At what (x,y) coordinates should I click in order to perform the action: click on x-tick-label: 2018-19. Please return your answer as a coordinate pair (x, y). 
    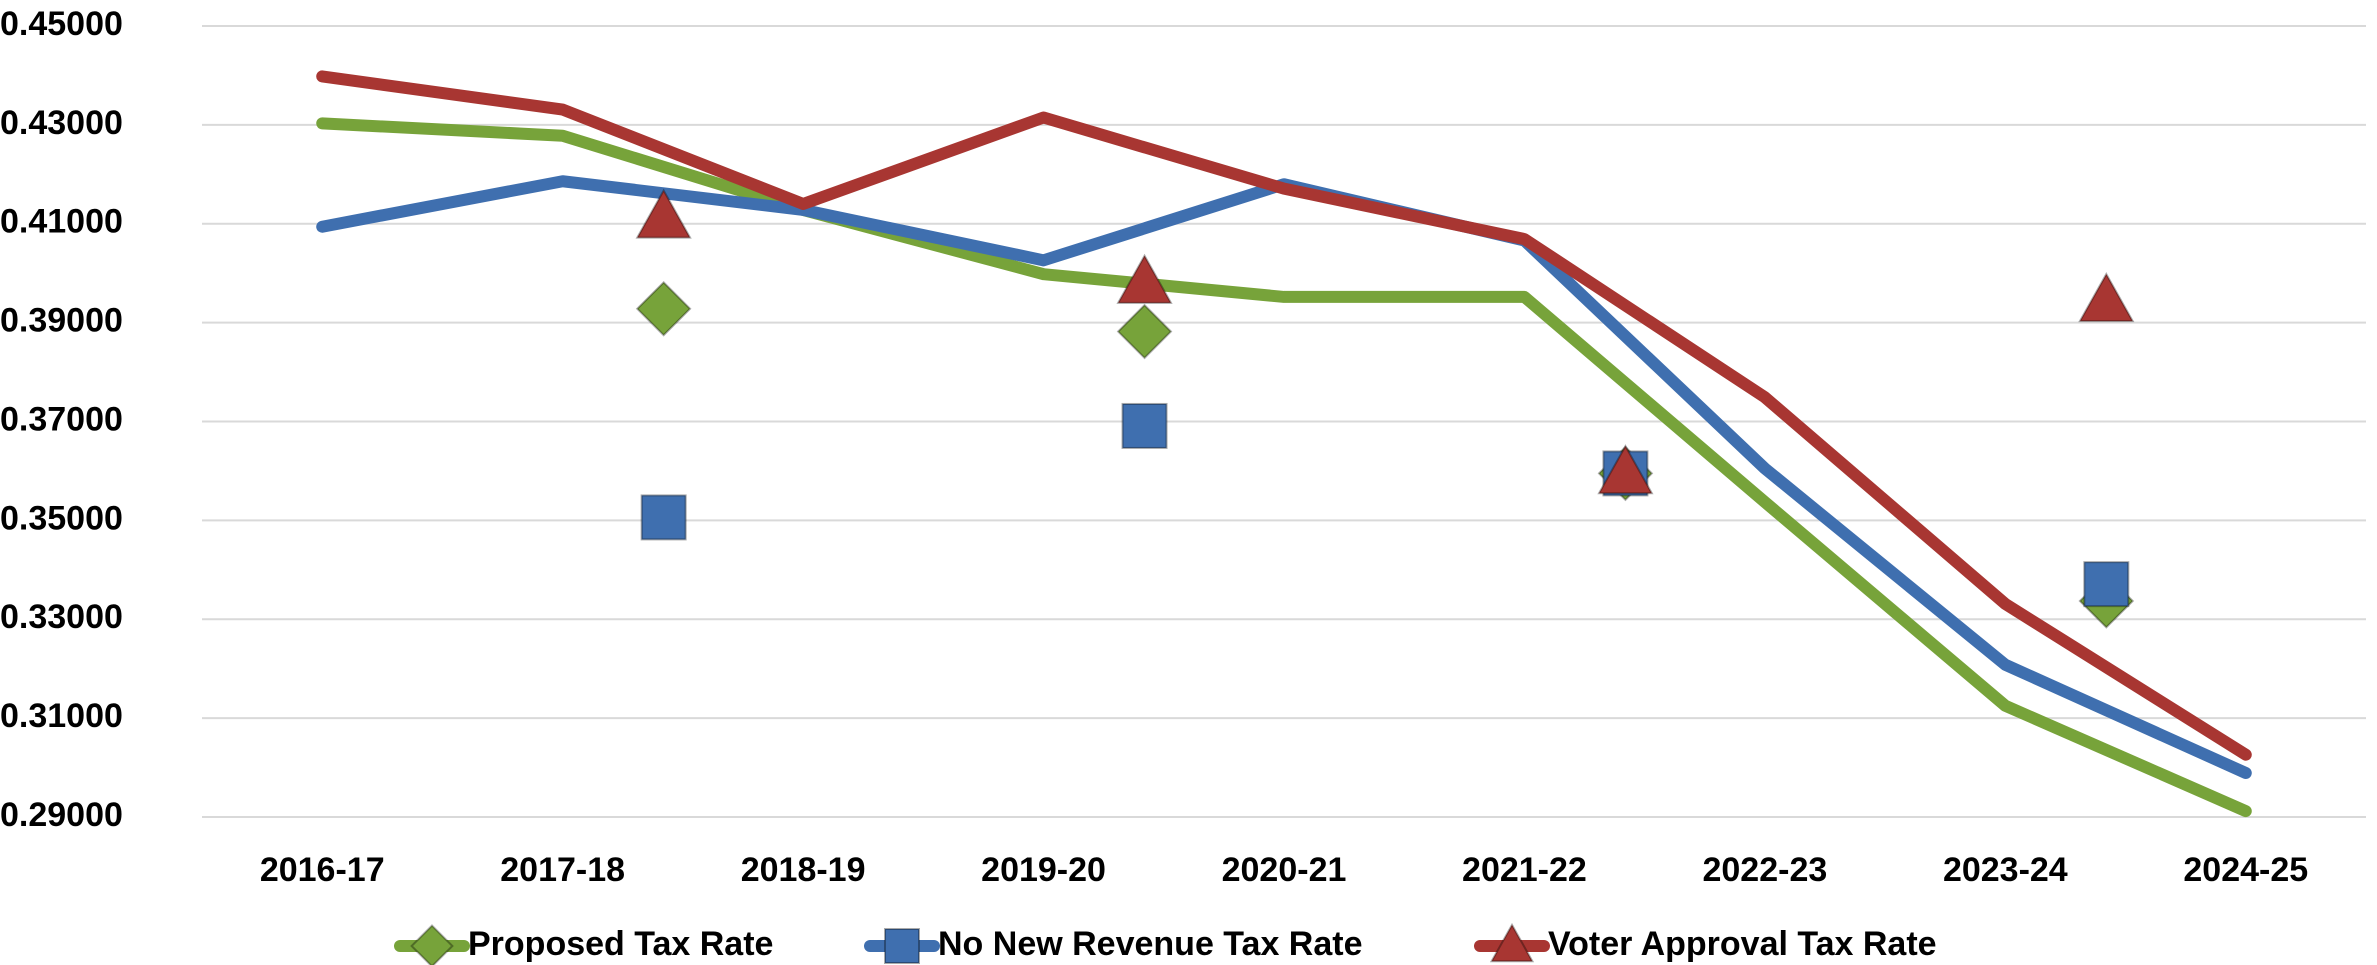
    Looking at the image, I should click on (803, 870).